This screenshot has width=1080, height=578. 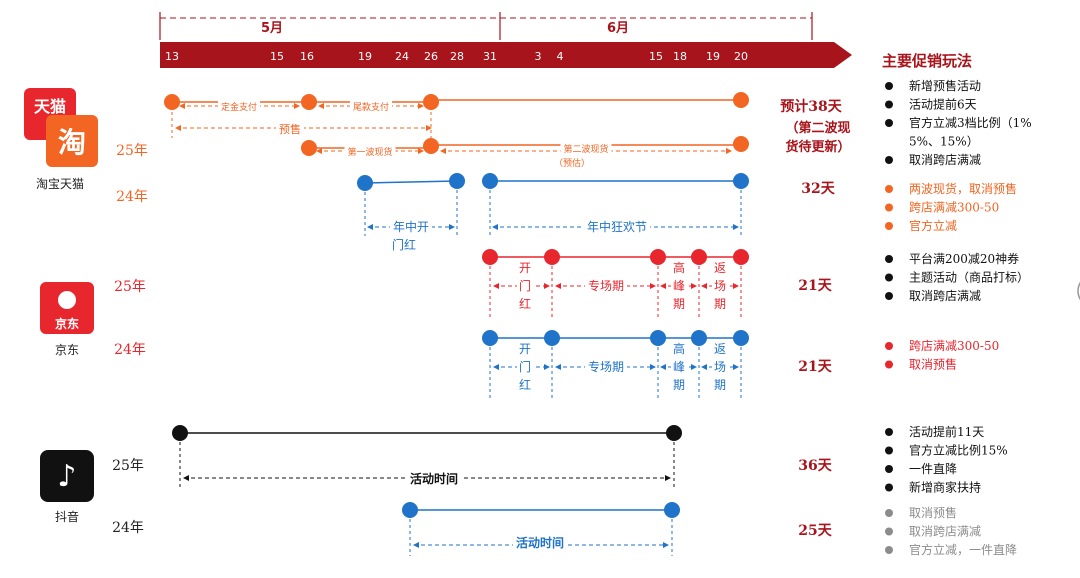 I want to click on taobao-logo, so click(x=72, y=141).